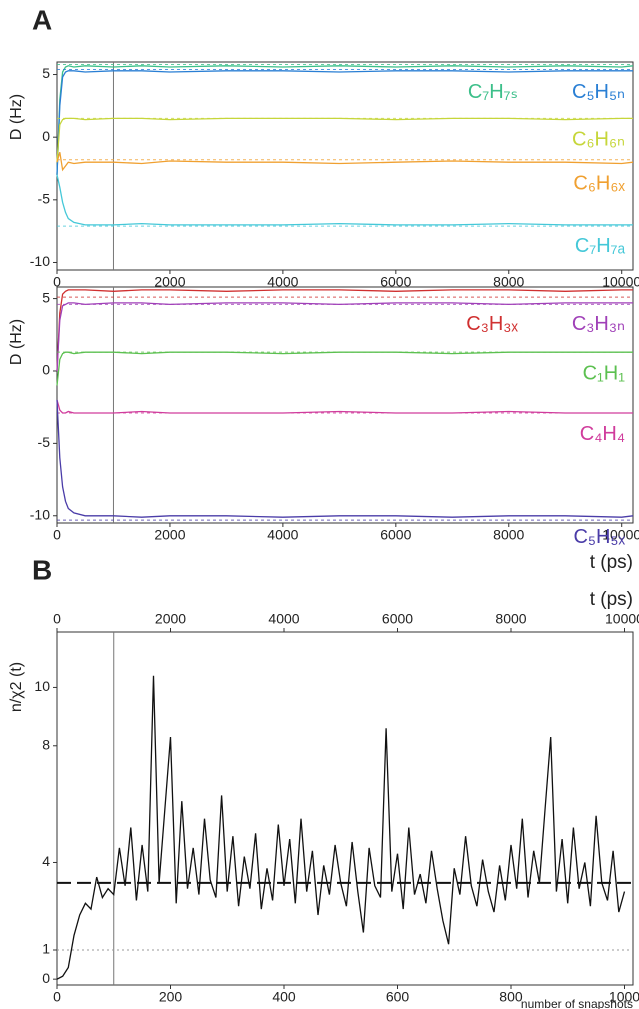 This screenshot has width=639, height=1009. Describe the element at coordinates (604, 373) in the screenshot. I see `series-label: C₁H₁` at that location.